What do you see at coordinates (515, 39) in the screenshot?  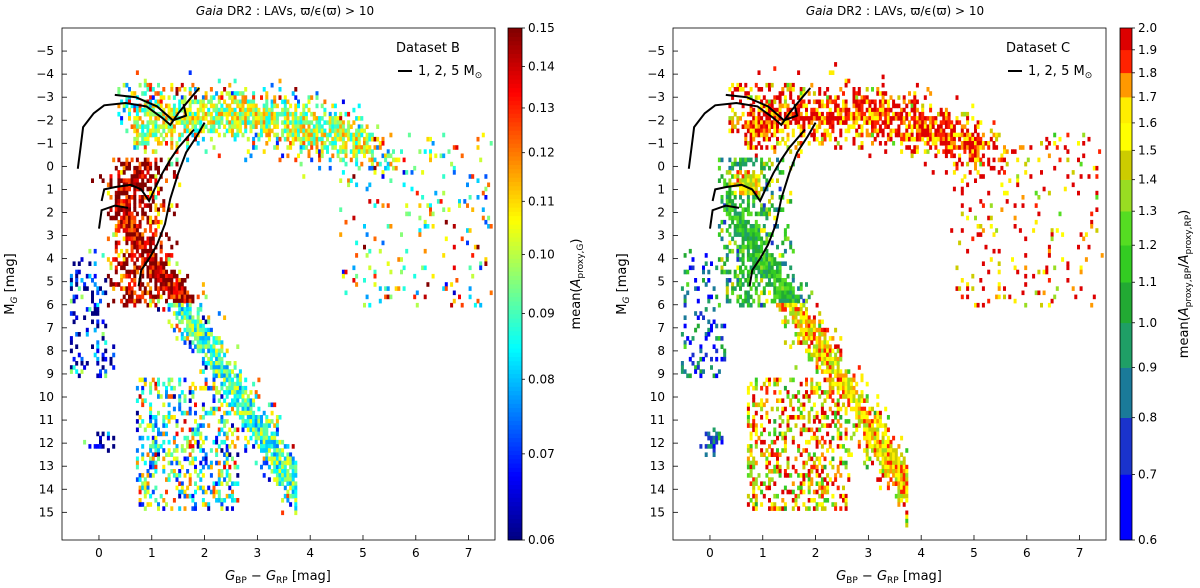 I see `left-colorbar-segment` at bounding box center [515, 39].